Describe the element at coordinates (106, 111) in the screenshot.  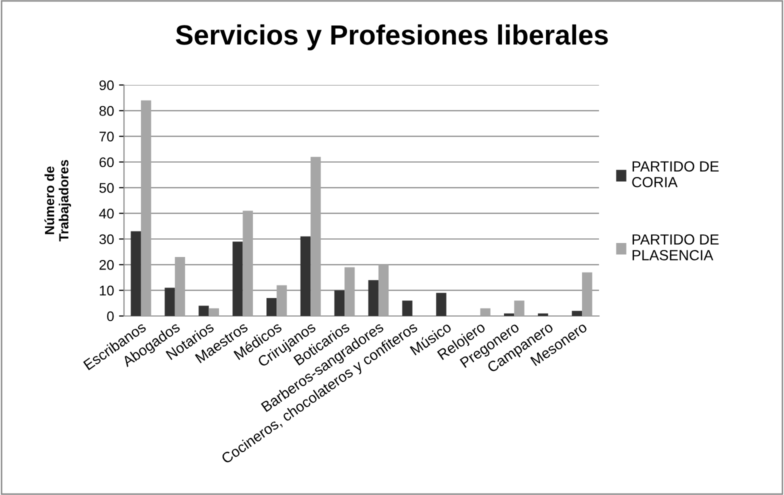
I see `y-tick-label: 80` at that location.